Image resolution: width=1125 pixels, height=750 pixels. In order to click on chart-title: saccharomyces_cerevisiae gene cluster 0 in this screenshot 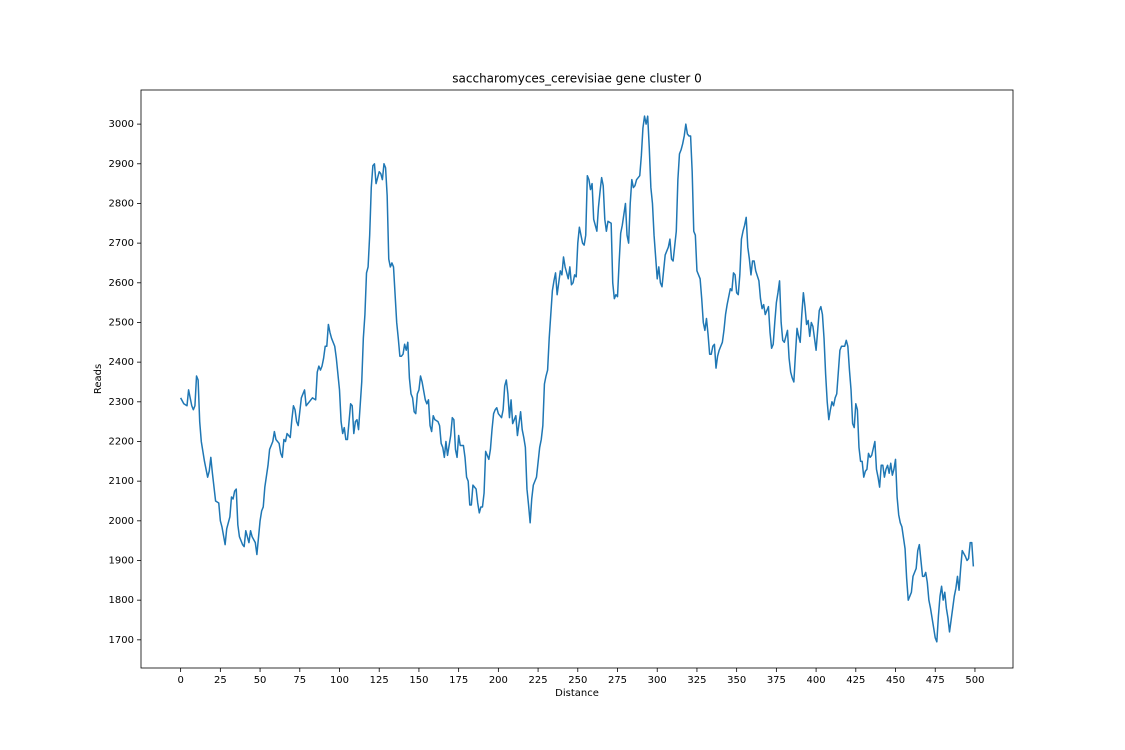, I will do `click(576, 79)`.